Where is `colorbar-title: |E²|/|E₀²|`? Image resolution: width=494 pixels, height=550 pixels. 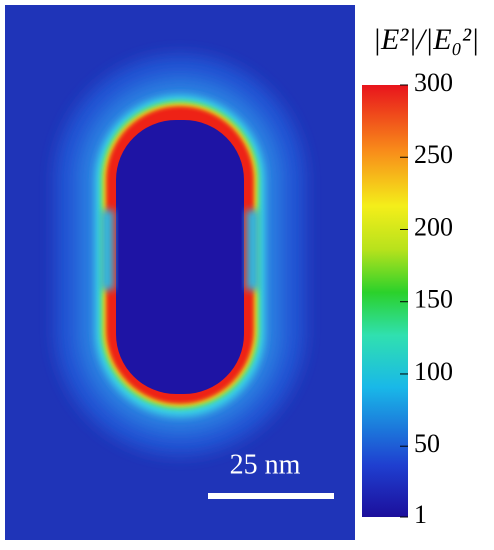
colorbar-title: |E²|/|E₀²| is located at coordinates (426, 39).